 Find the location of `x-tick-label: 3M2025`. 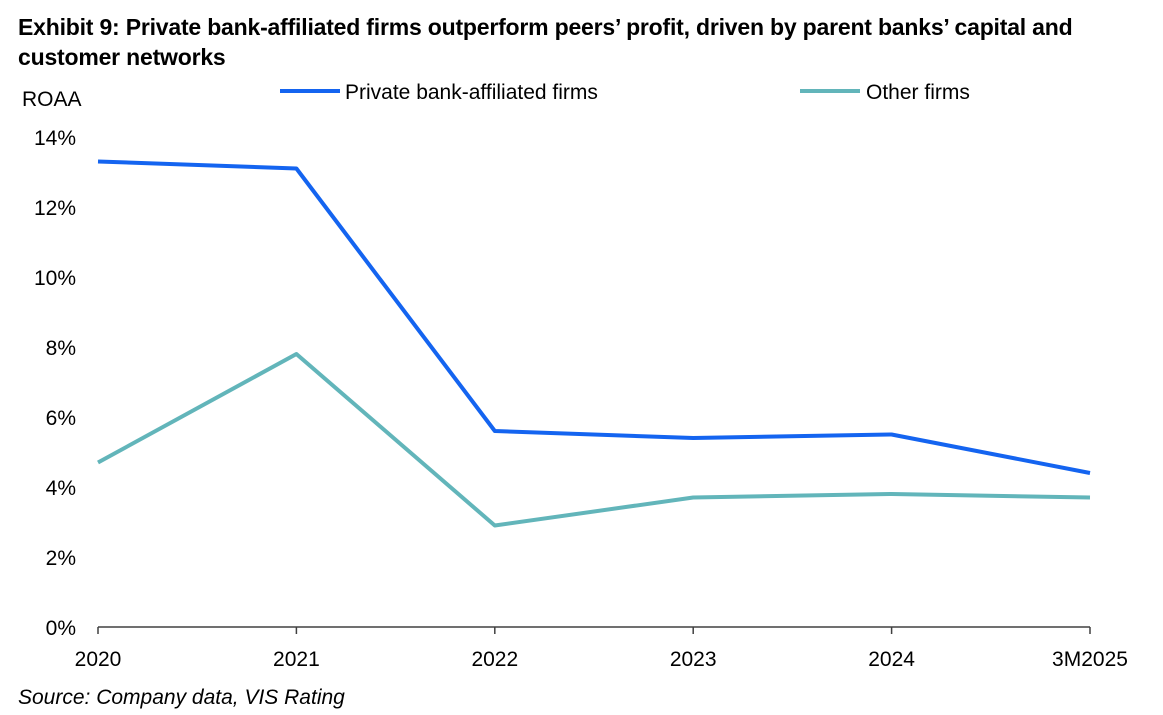

x-tick-label: 3M2025 is located at coordinates (1090, 659).